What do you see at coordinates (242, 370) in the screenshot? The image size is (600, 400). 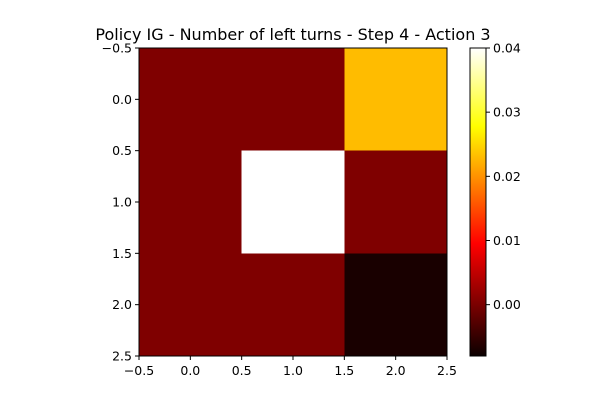 I see `x-tick-label: 0.5` at bounding box center [242, 370].